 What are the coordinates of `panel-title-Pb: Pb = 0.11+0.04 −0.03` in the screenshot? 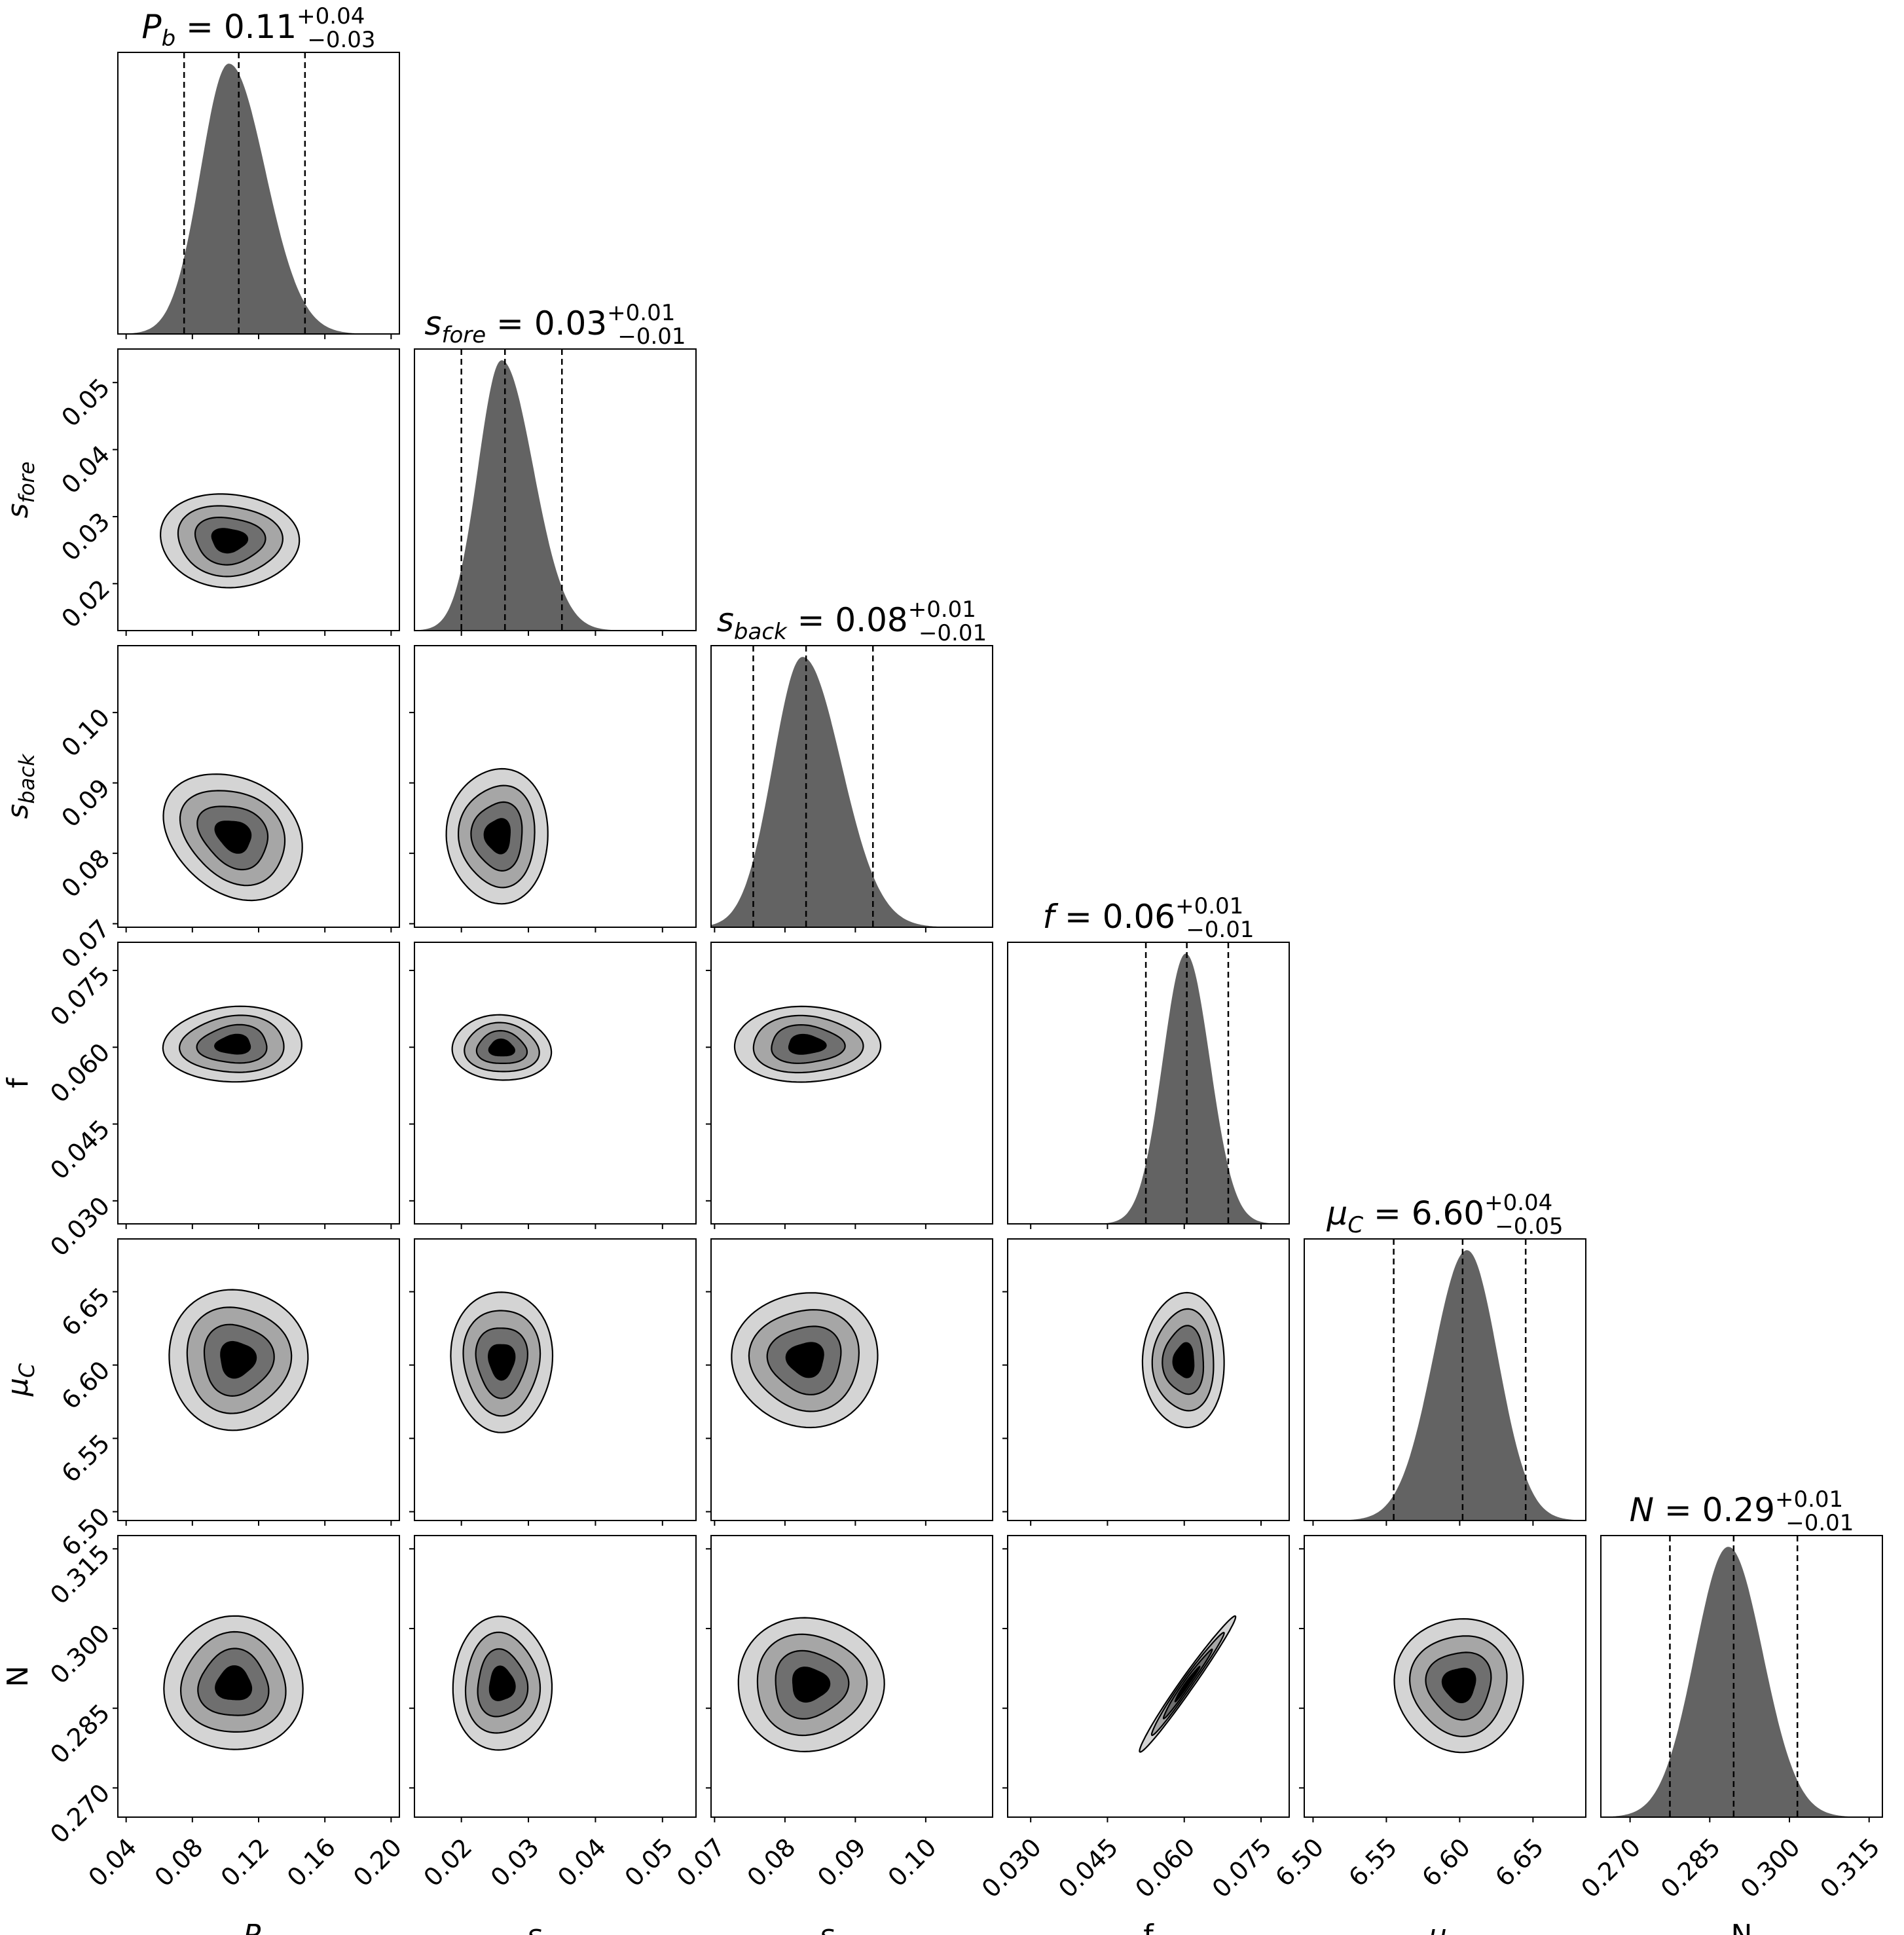 It's located at (258, 28).